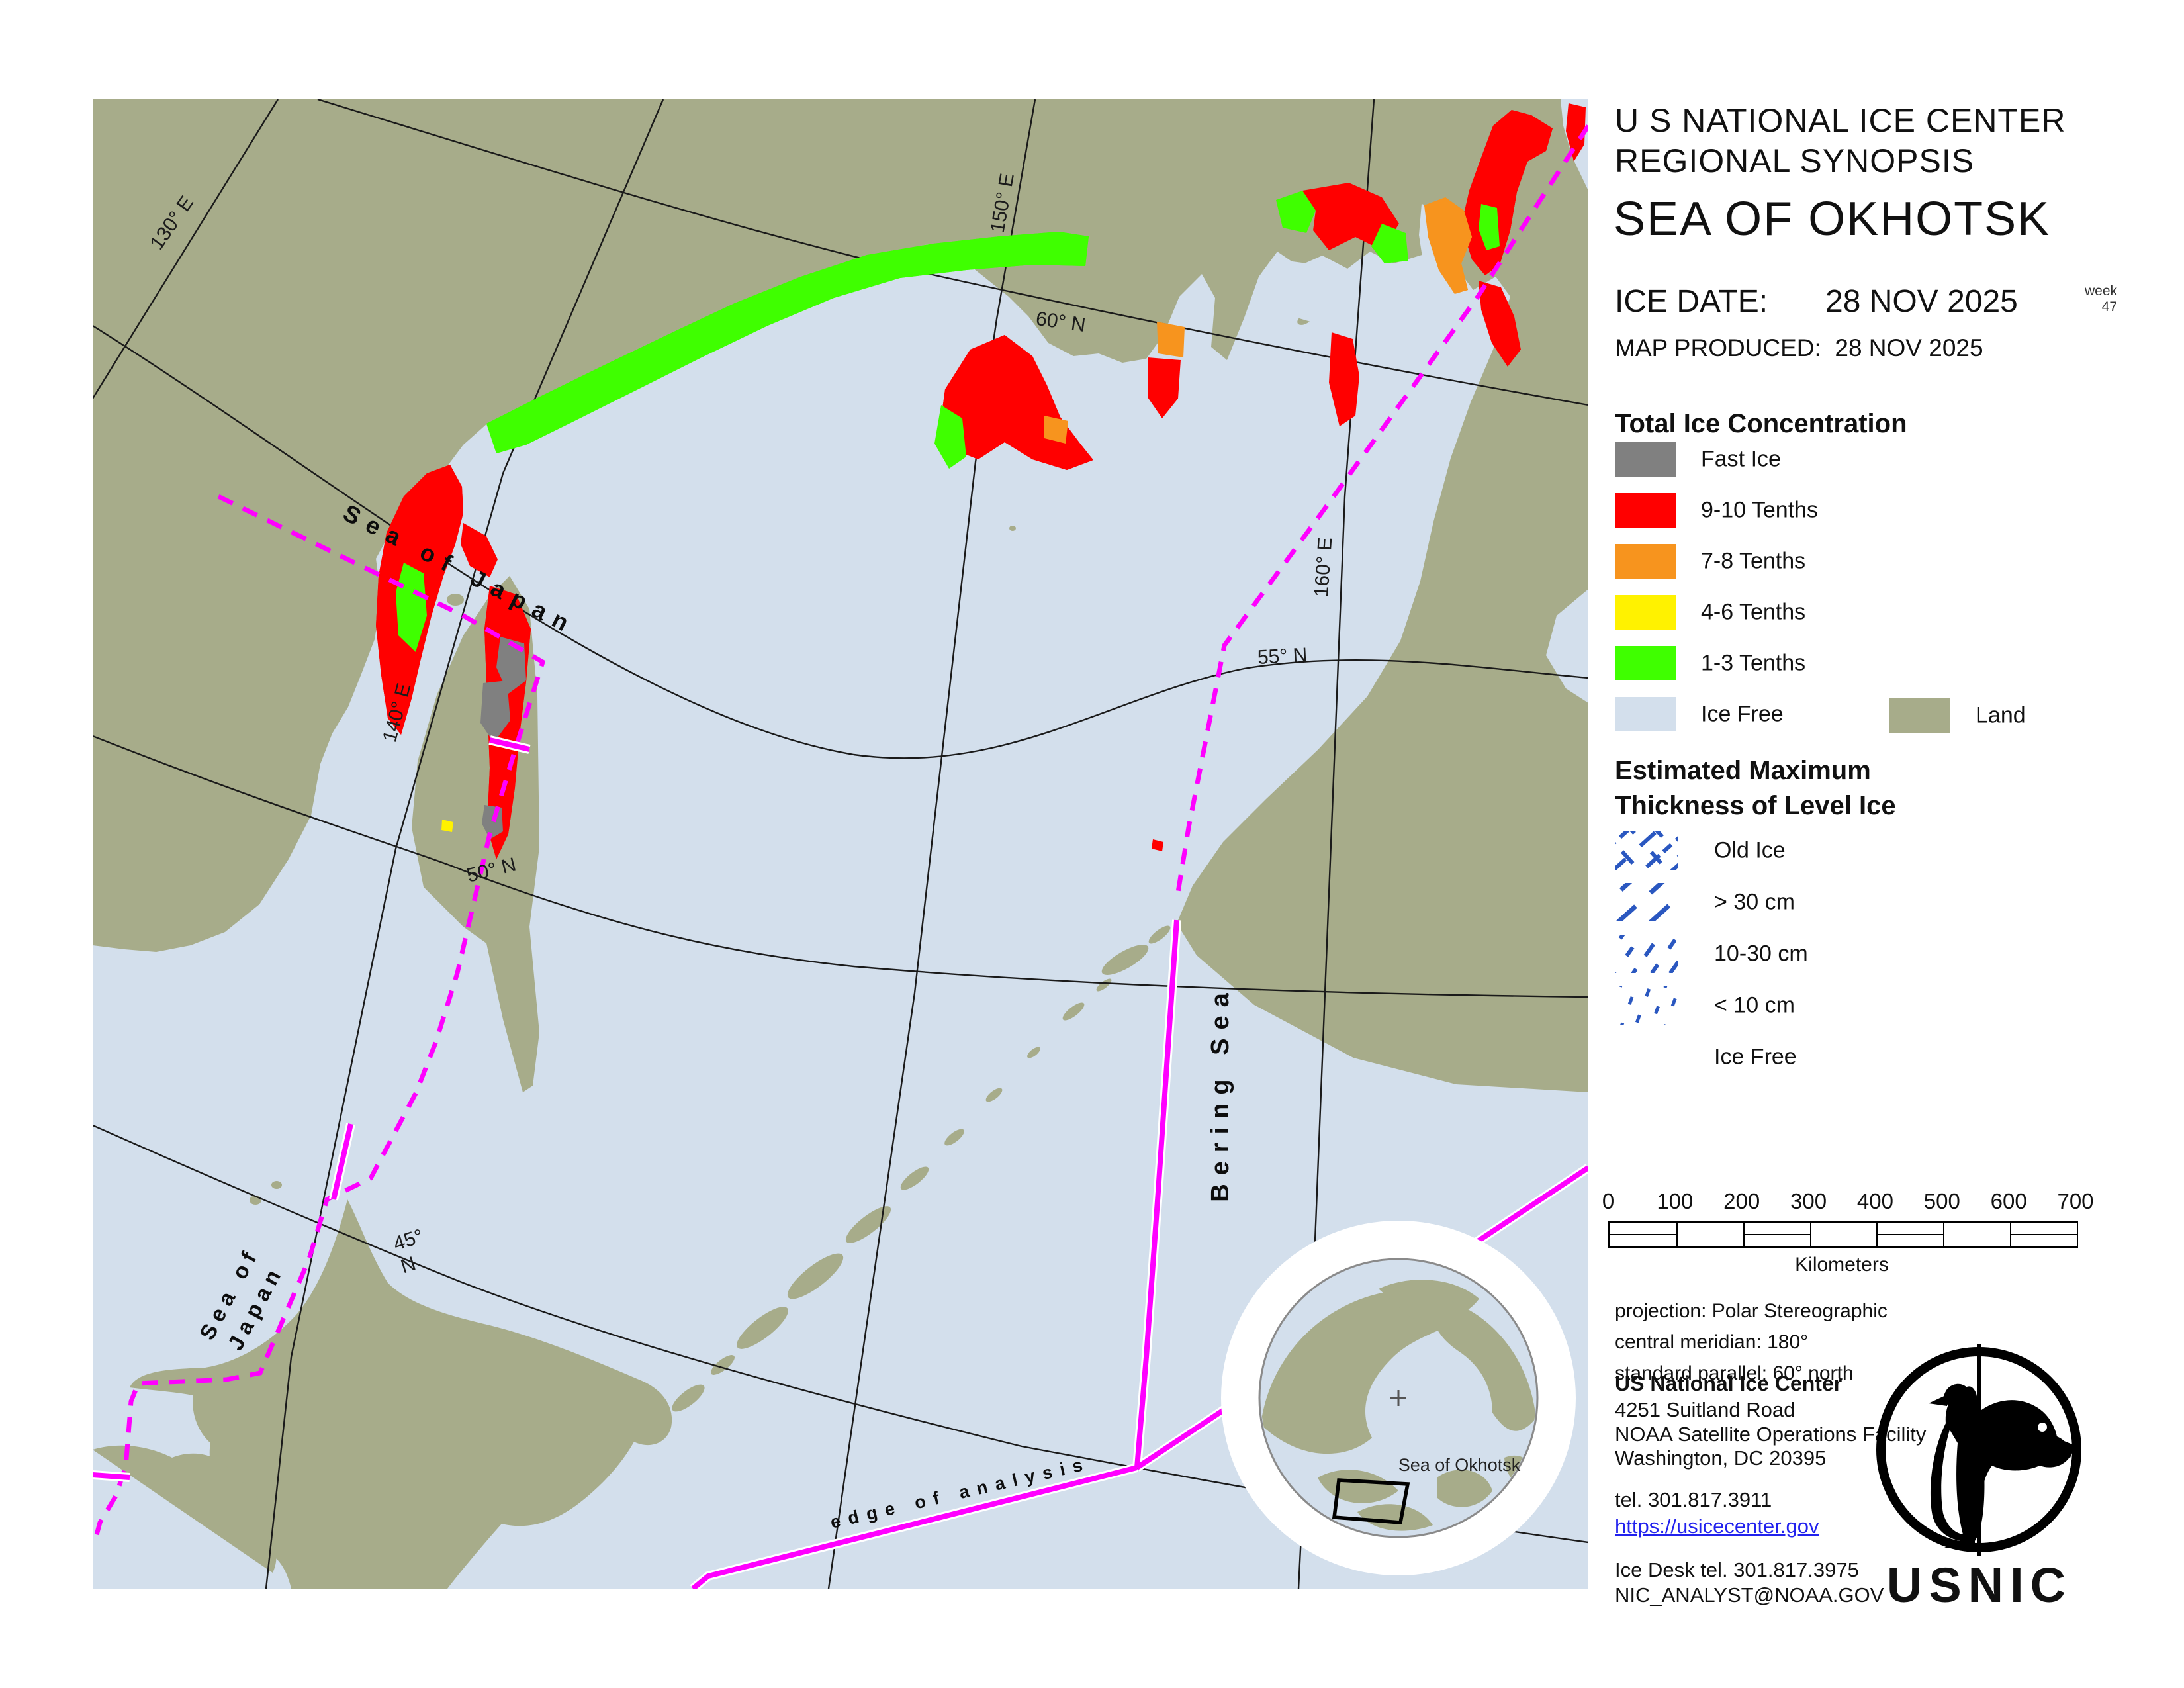 This screenshot has width=2184, height=1688. I want to click on scale-tick-700: 700, so click(2075, 1201).